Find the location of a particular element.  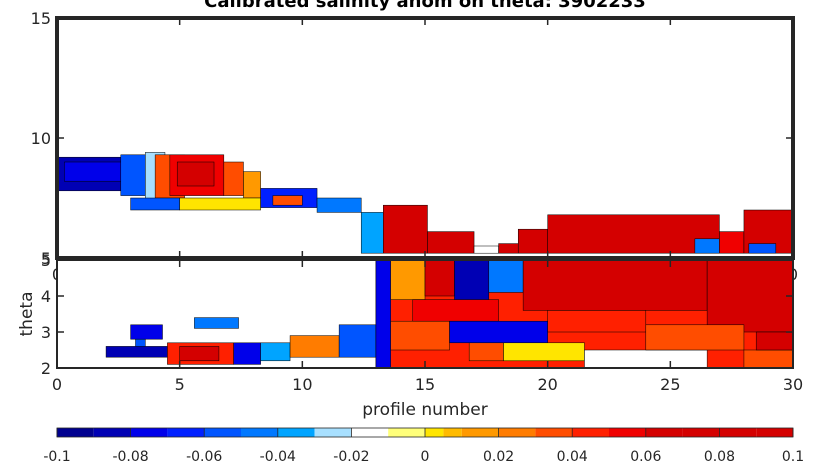

upper-y-tick-label: 10 is located at coordinates (41, 138).